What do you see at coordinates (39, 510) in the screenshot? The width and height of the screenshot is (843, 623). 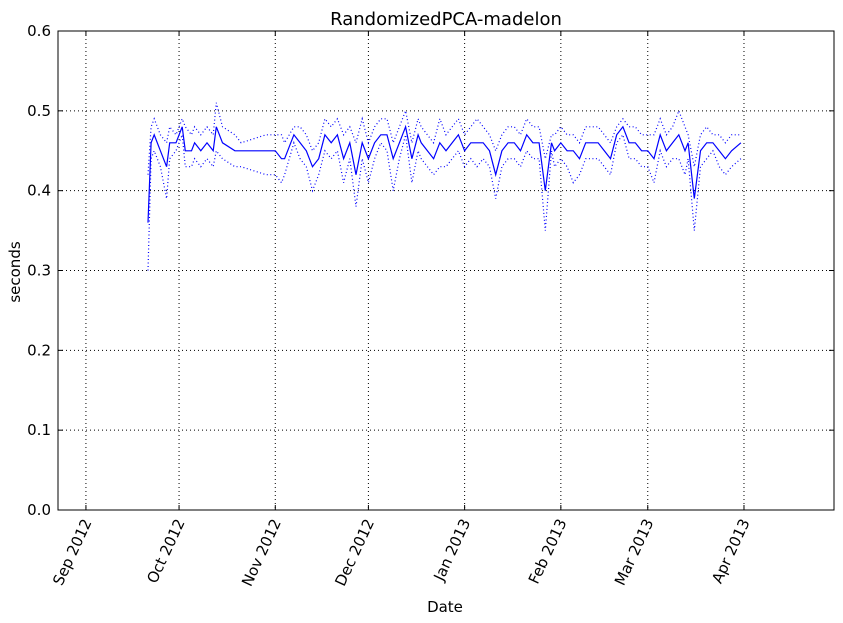 I see `y-tick-label: 0.0` at bounding box center [39, 510].